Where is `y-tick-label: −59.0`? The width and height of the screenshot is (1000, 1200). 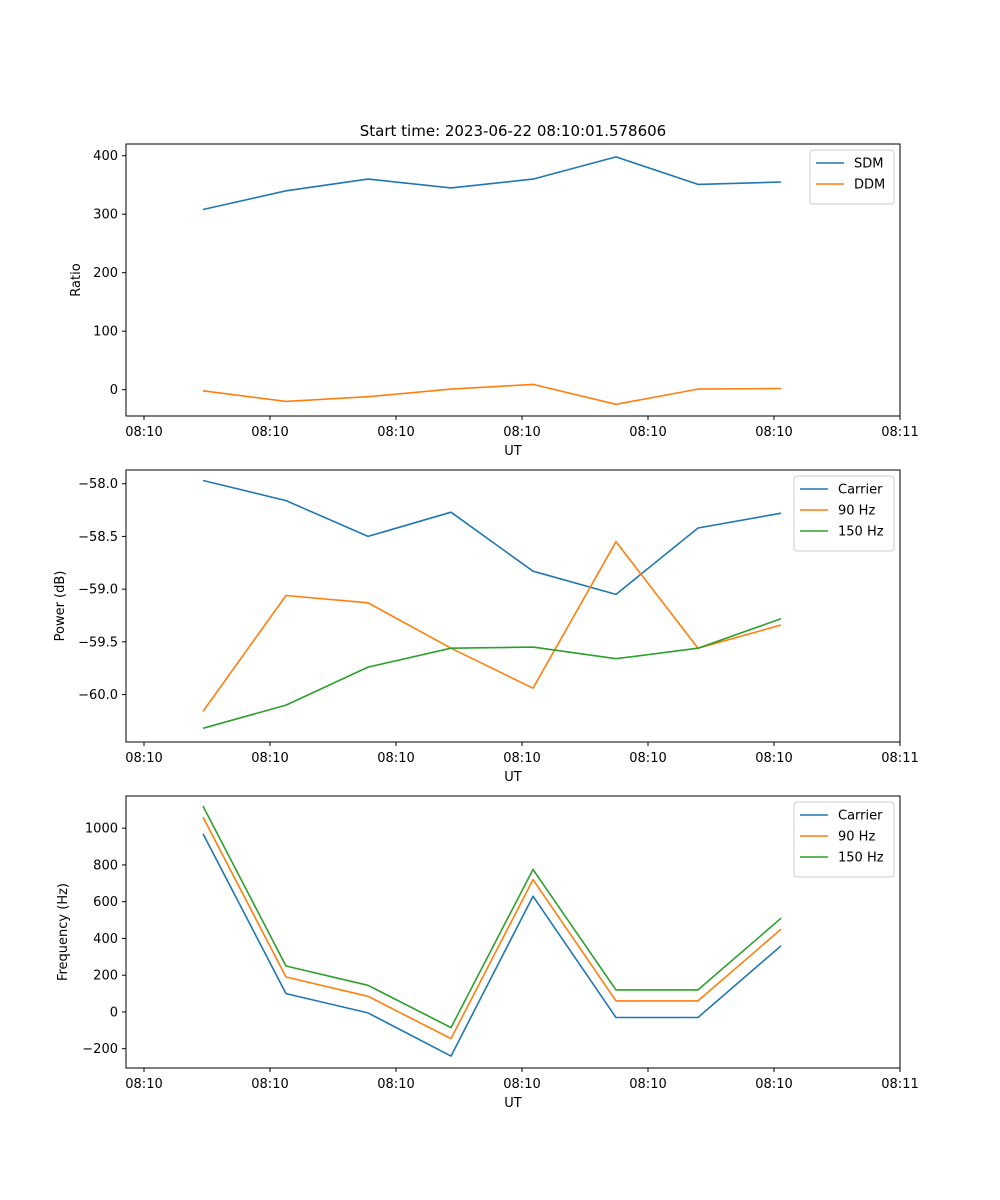 y-tick-label: −59.0 is located at coordinates (98, 590).